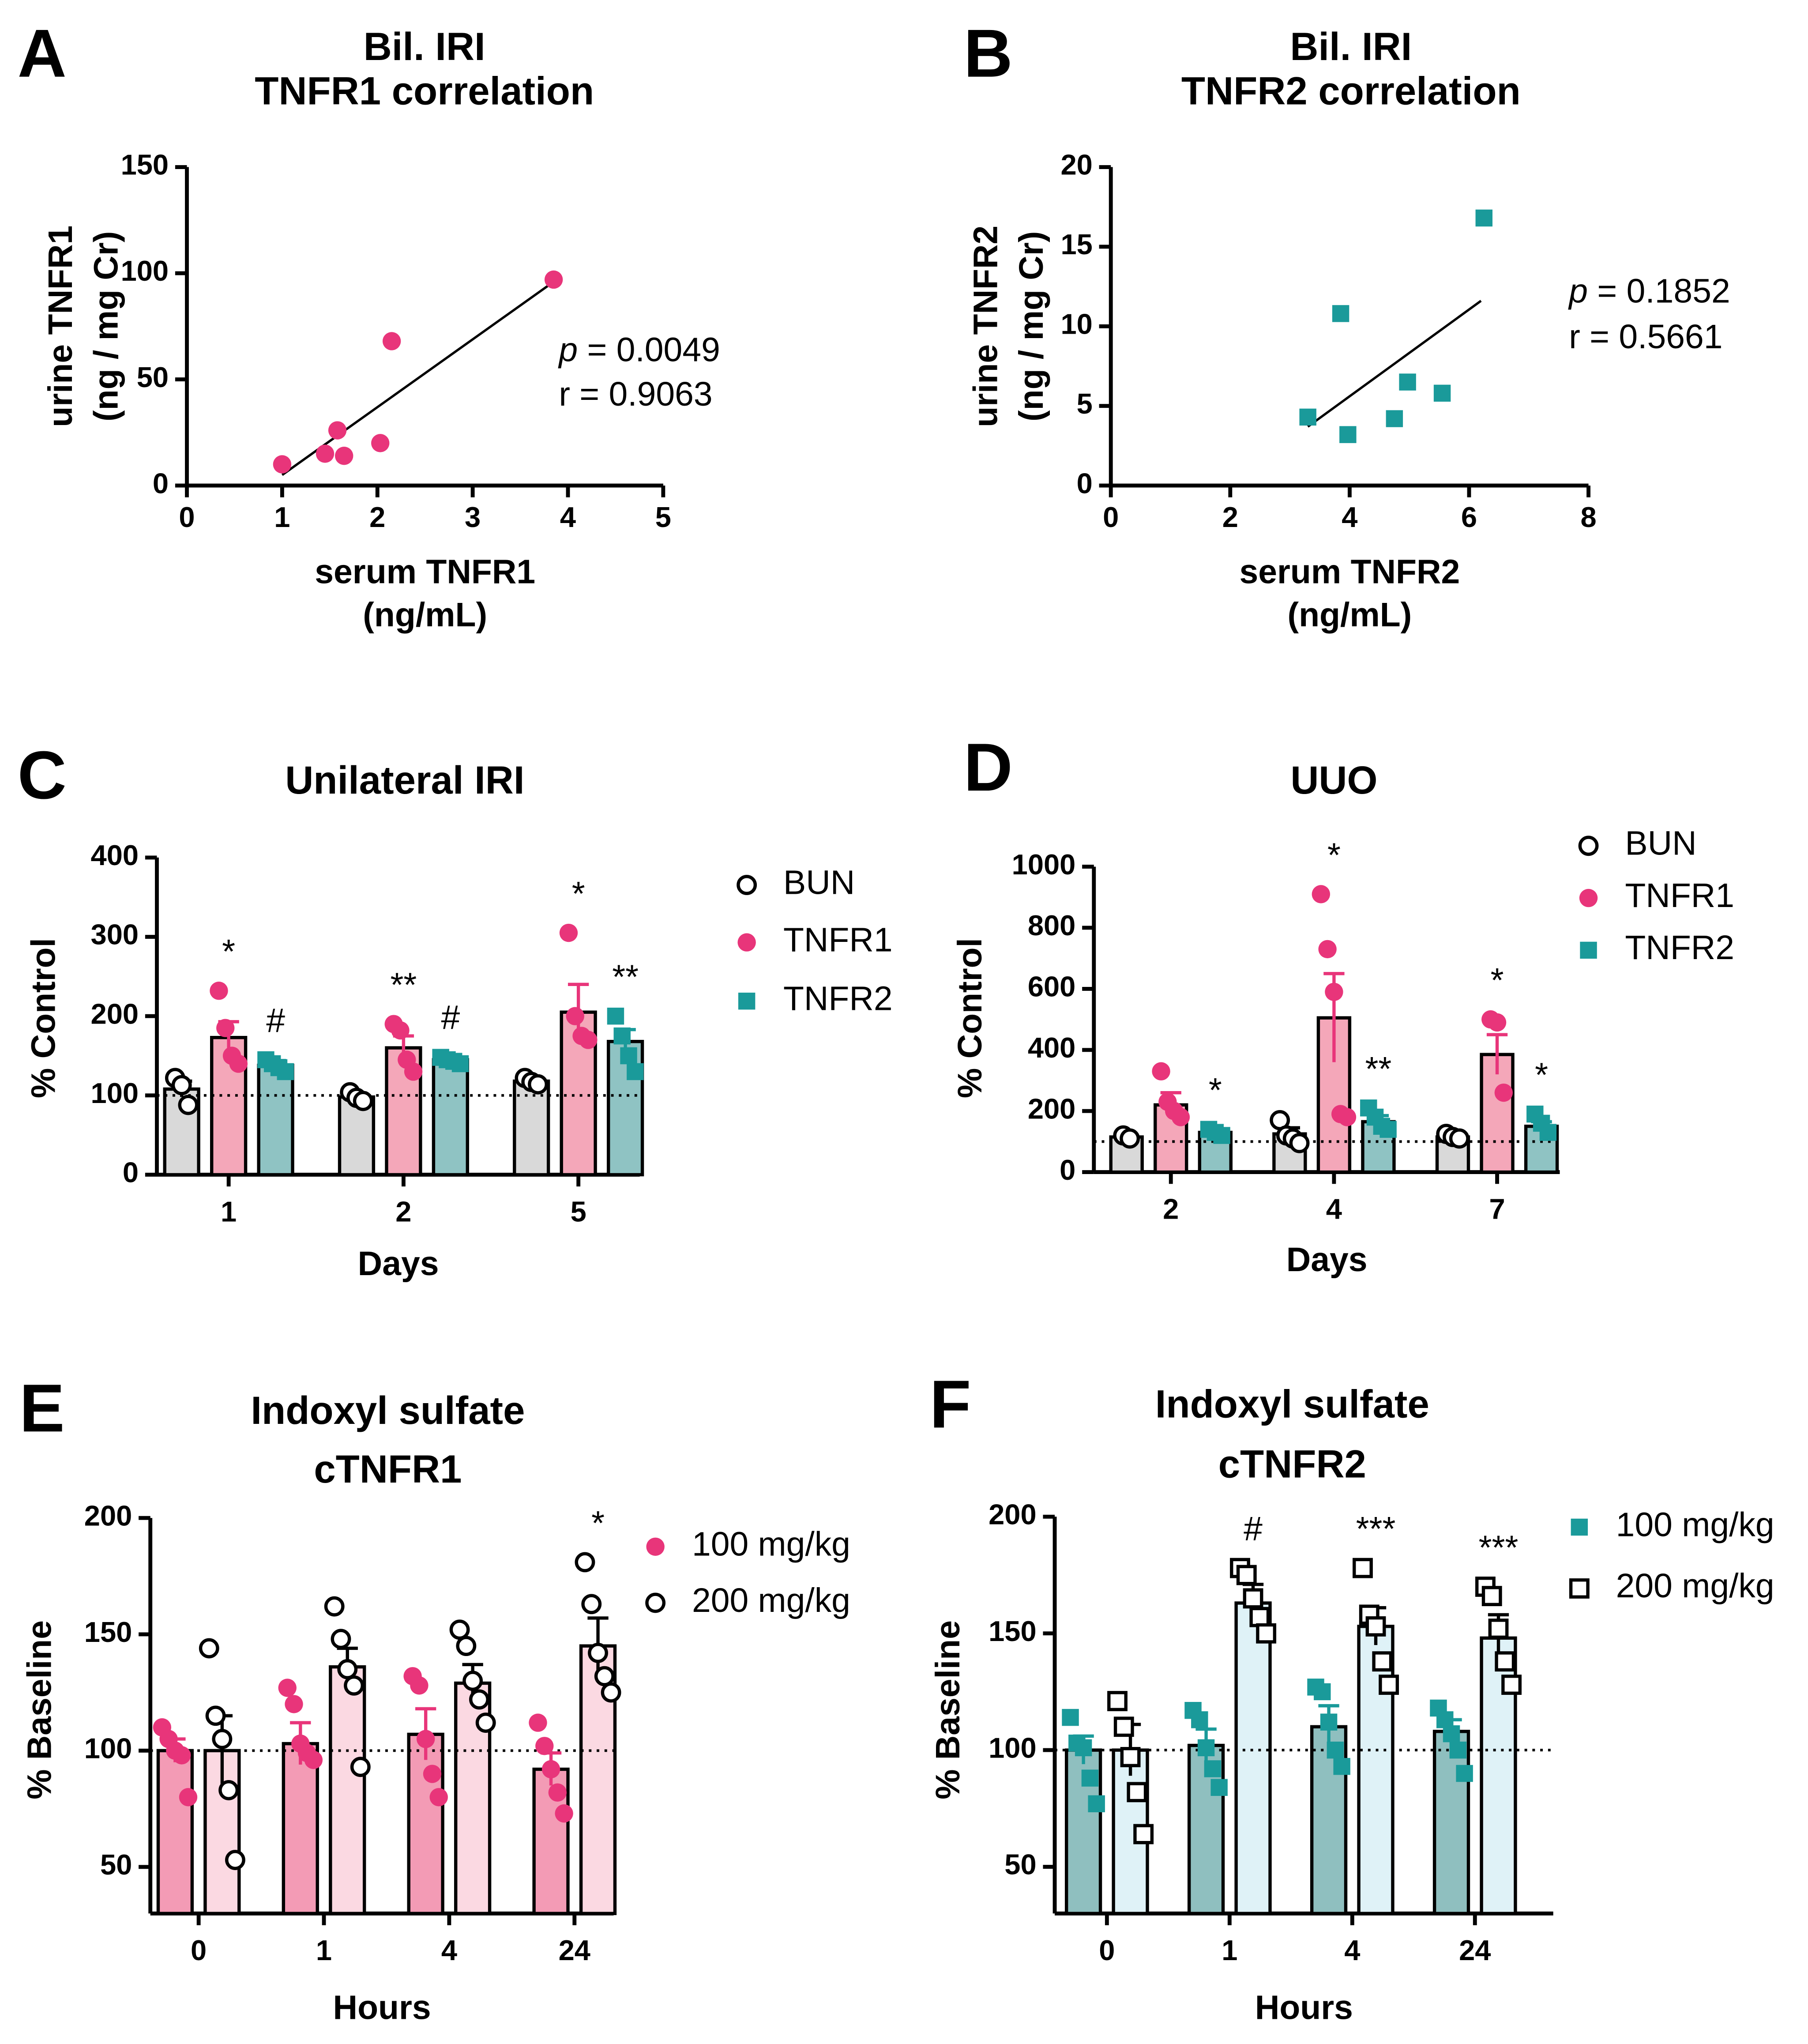 This screenshot has height=2044, width=1808. Describe the element at coordinates (1349, 517) in the screenshot. I see `x-tick-label: 4` at that location.